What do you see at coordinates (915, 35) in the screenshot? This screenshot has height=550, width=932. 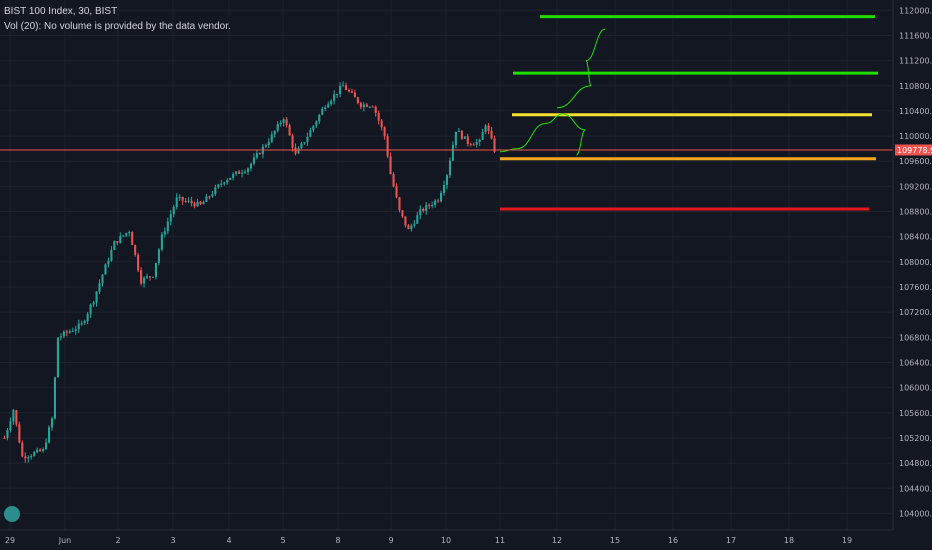 I see `y-tick-label: 111600.00` at bounding box center [915, 35].